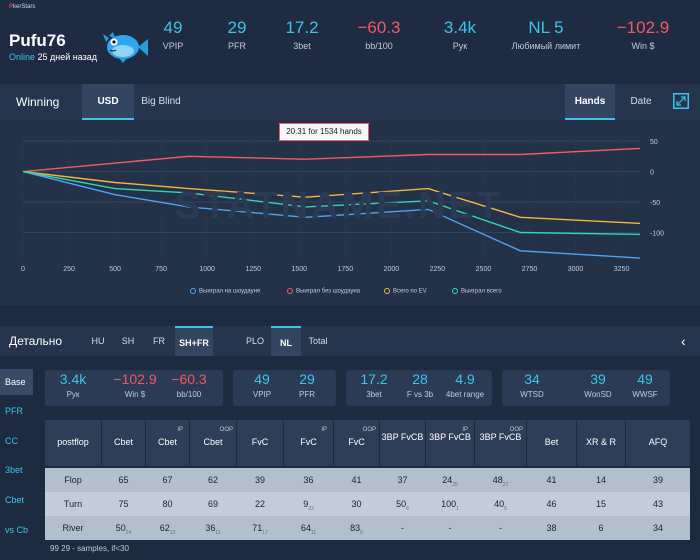 This screenshot has height=560, width=700. I want to click on header-stat: 3.4k Рук, so click(460, 35).